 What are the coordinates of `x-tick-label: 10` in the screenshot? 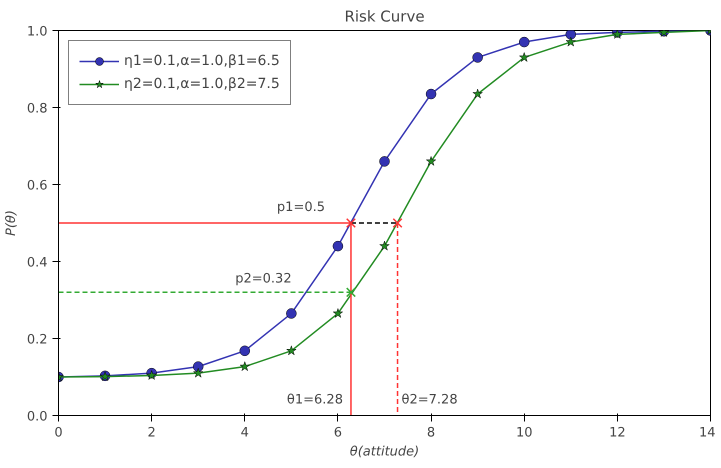 It's located at (524, 433).